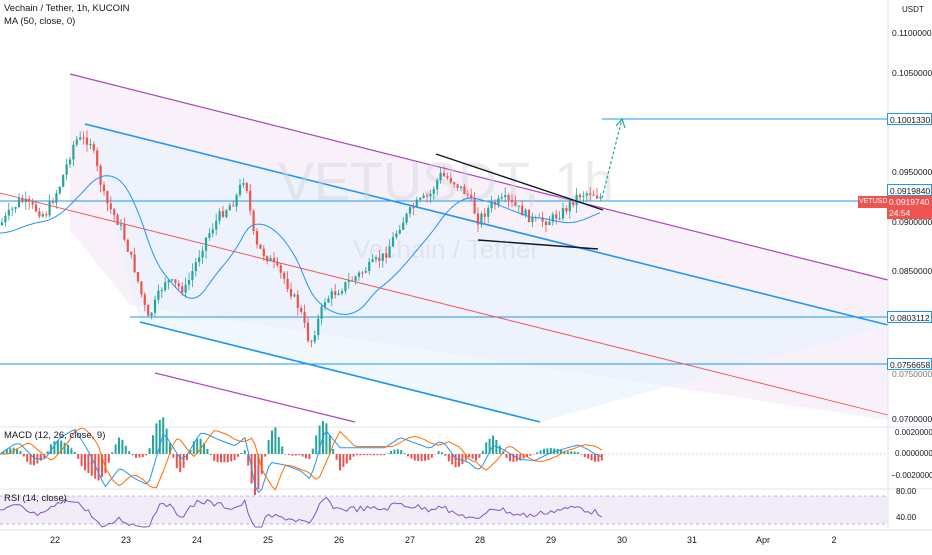 Image resolution: width=932 pixels, height=555 pixels. I want to click on currency-label: USDT, so click(913, 9).